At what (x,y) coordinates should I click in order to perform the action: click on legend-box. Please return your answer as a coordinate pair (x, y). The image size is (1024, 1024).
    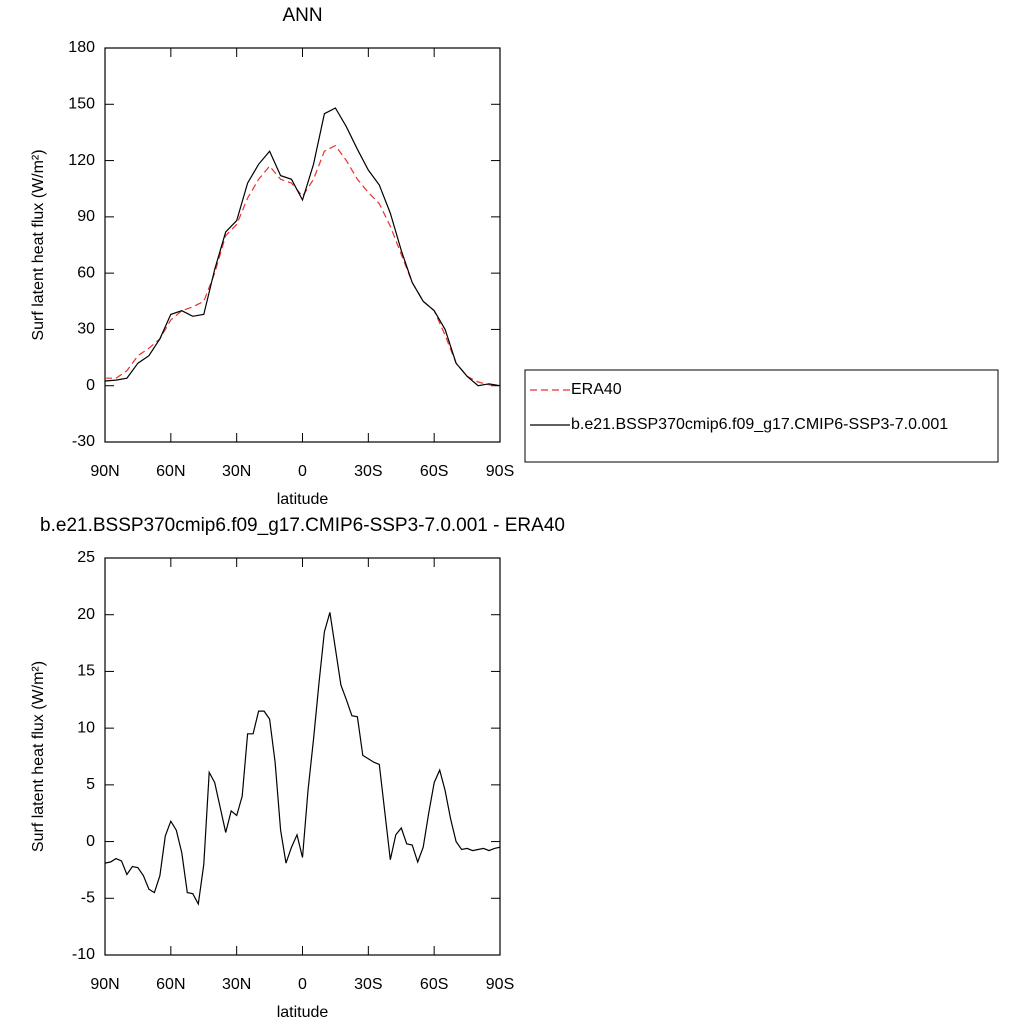
    Looking at the image, I should click on (761, 416).